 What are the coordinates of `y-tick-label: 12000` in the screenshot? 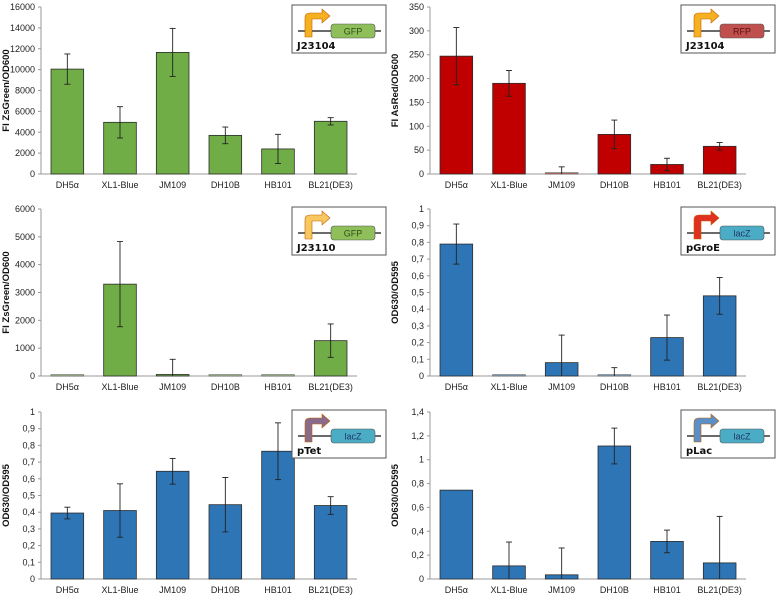 It's located at (22, 49).